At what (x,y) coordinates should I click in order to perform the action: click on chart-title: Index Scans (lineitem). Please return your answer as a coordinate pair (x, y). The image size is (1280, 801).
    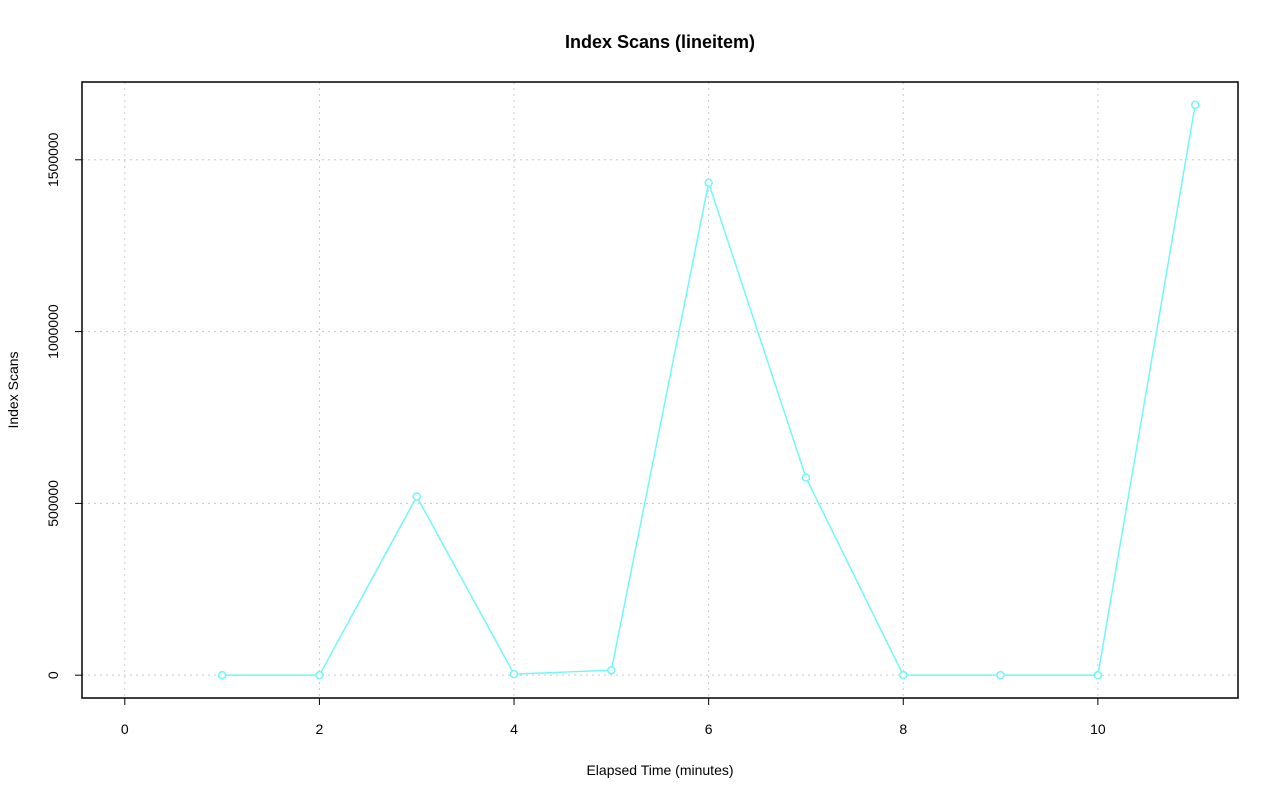
    Looking at the image, I should click on (660, 42).